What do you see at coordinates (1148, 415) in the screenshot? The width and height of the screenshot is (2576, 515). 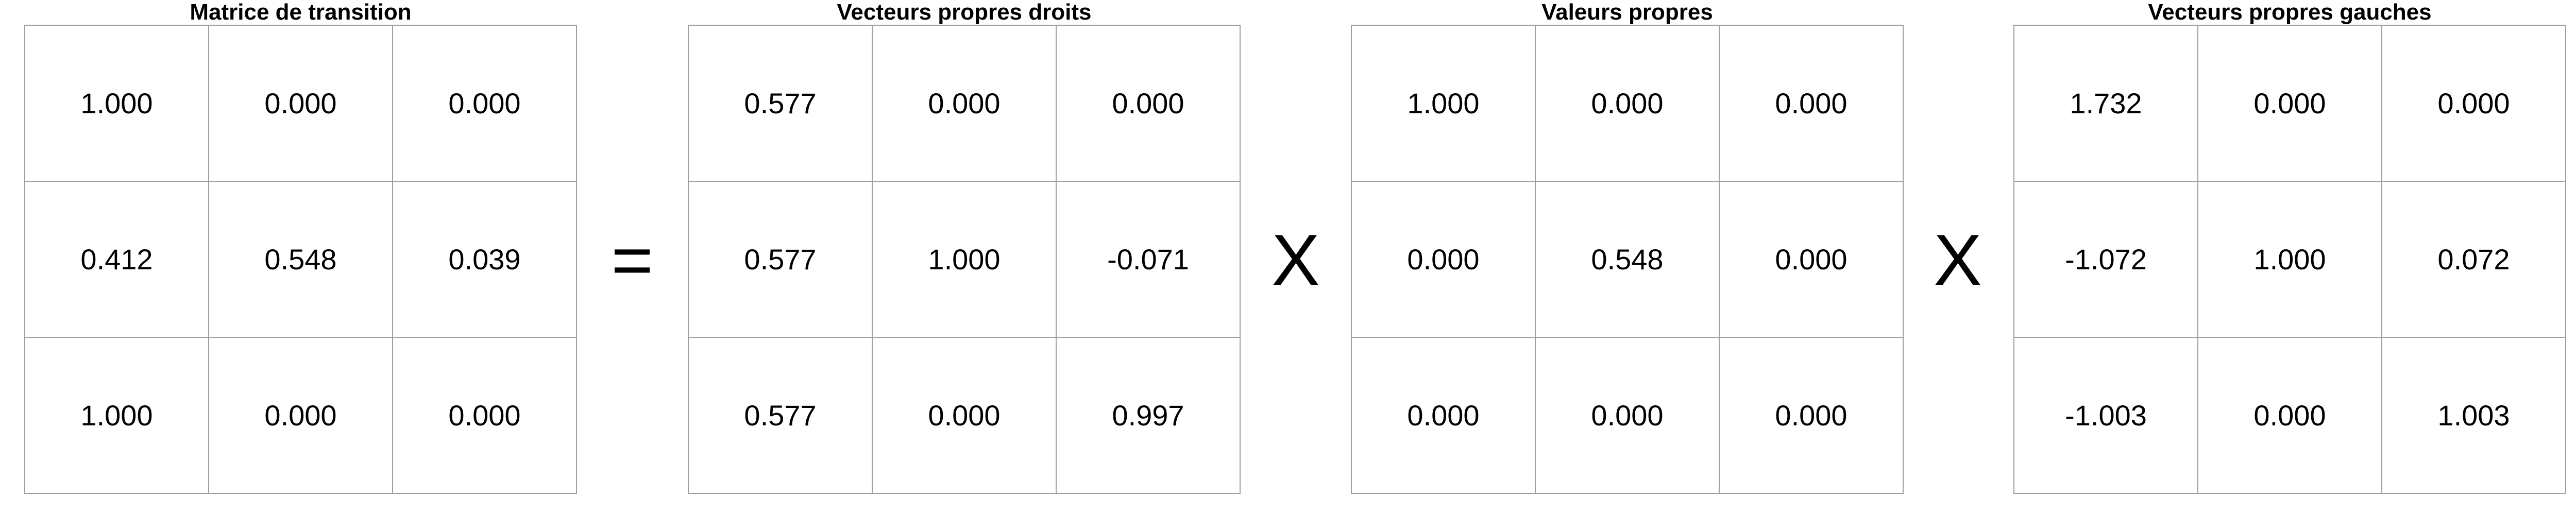 I see `matrix-cell: 0.997` at bounding box center [1148, 415].